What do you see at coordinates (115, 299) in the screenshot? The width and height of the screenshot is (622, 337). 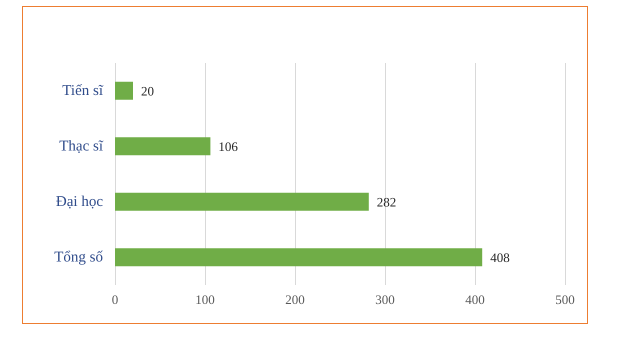 I see `x-tick-label: 0` at bounding box center [115, 299].